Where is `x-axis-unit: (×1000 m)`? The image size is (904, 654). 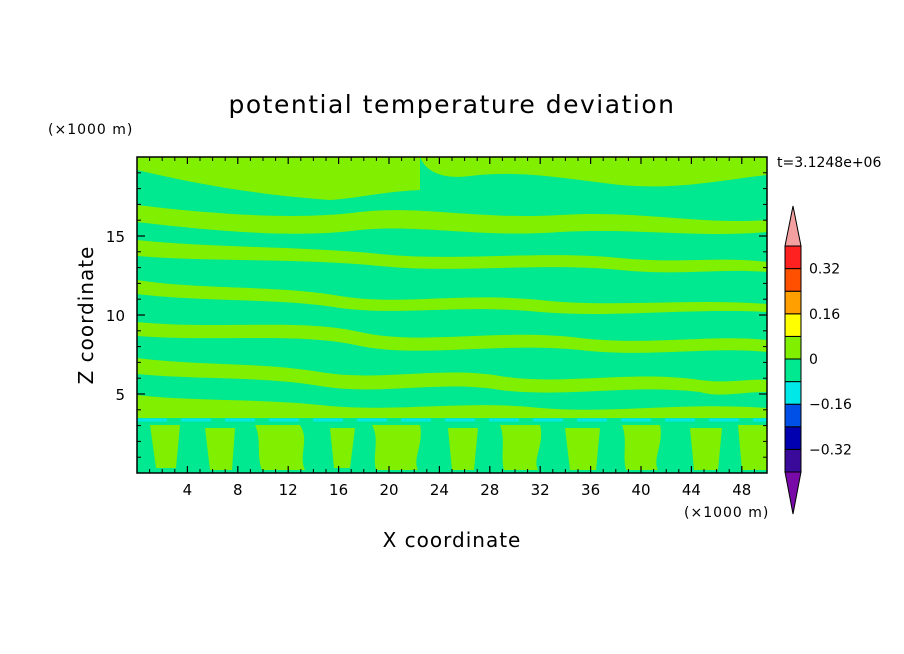 x-axis-unit: (×1000 m) is located at coordinates (726, 513).